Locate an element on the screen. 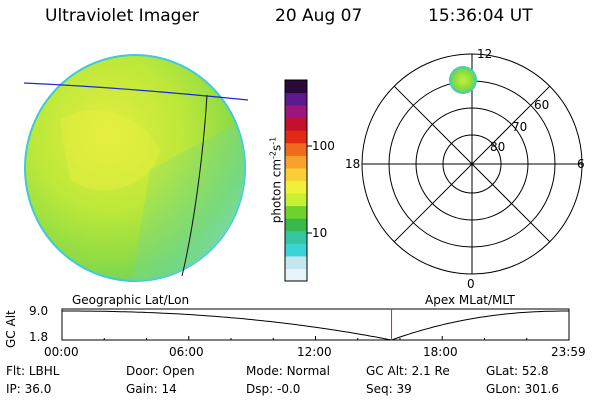 Image resolution: width=600 pixels, height=400 pixels. info-glon: GLon: 301.6 is located at coordinates (522, 389).